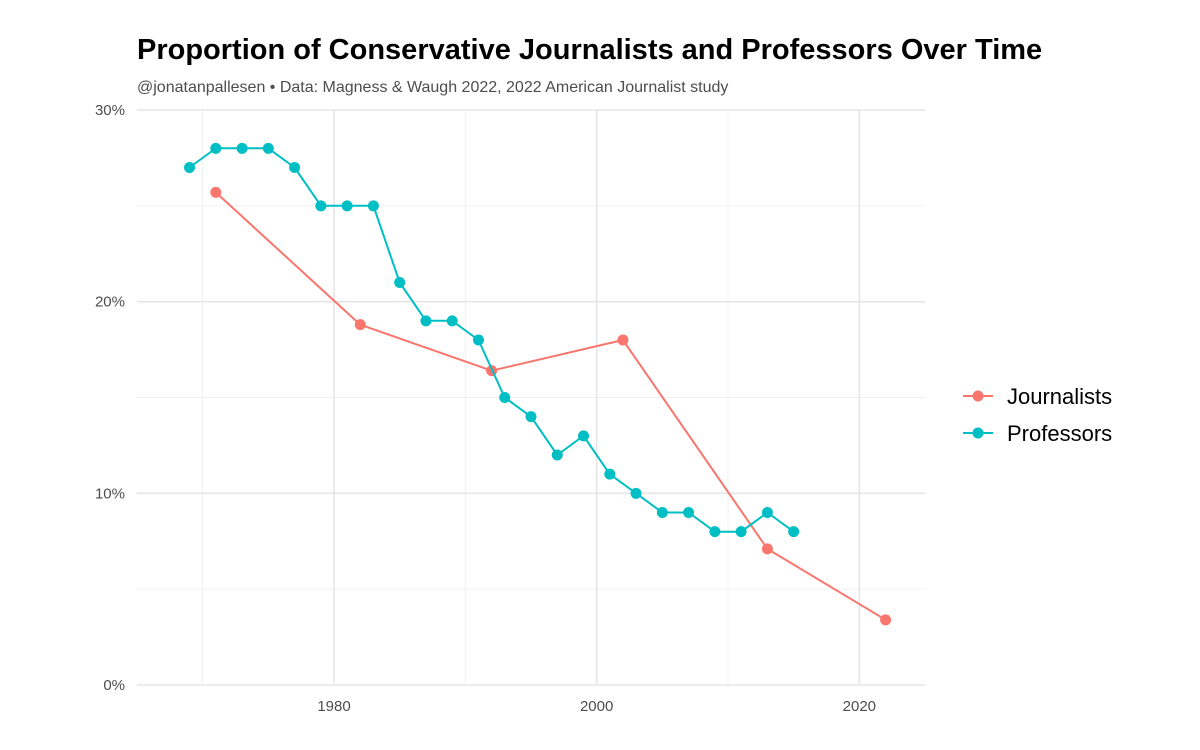 Image resolution: width=1200 pixels, height=750 pixels. What do you see at coordinates (1059, 396) in the screenshot?
I see `legend-label-journalists: Journalists` at bounding box center [1059, 396].